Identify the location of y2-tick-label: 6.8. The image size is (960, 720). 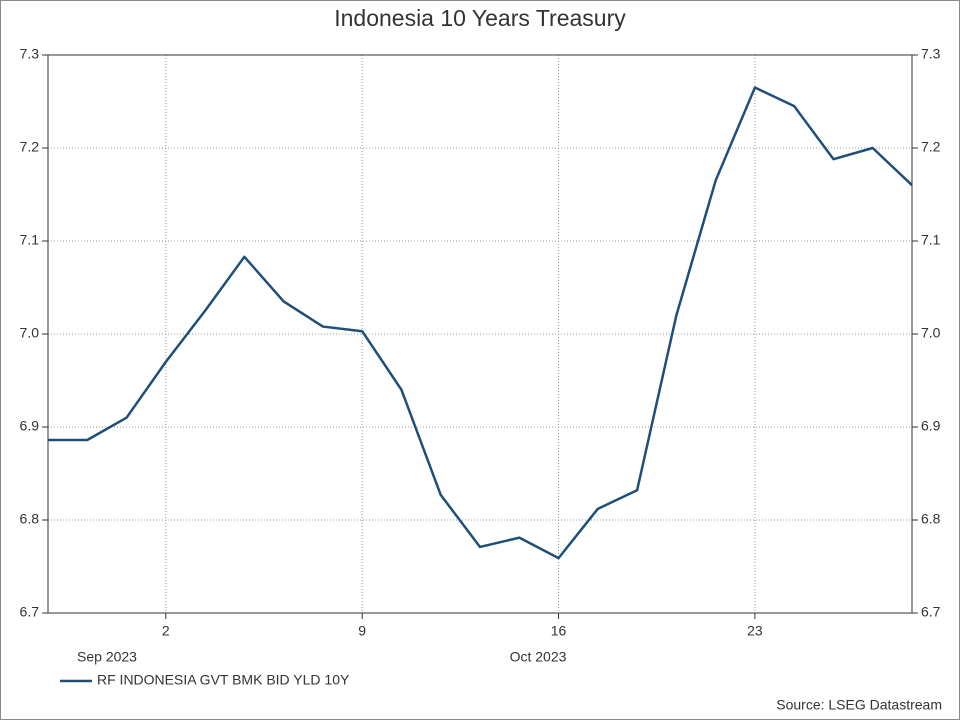
(931, 519).